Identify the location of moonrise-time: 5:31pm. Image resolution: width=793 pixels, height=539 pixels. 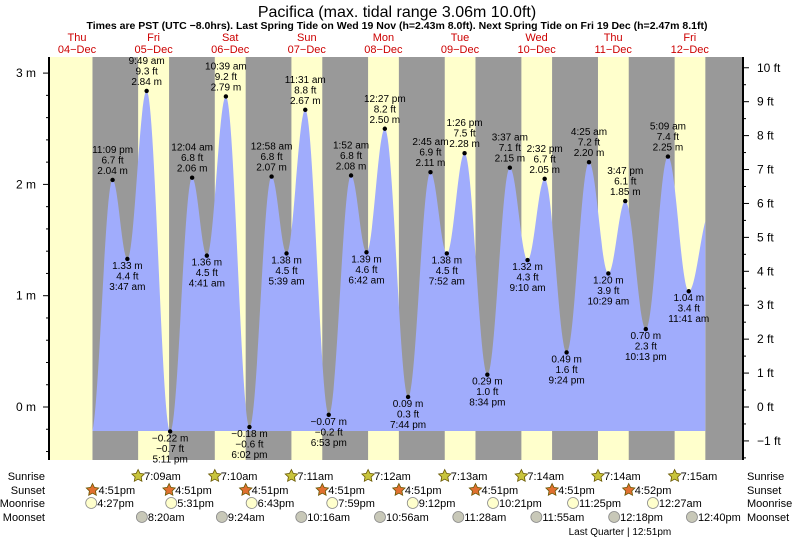
(195, 504).